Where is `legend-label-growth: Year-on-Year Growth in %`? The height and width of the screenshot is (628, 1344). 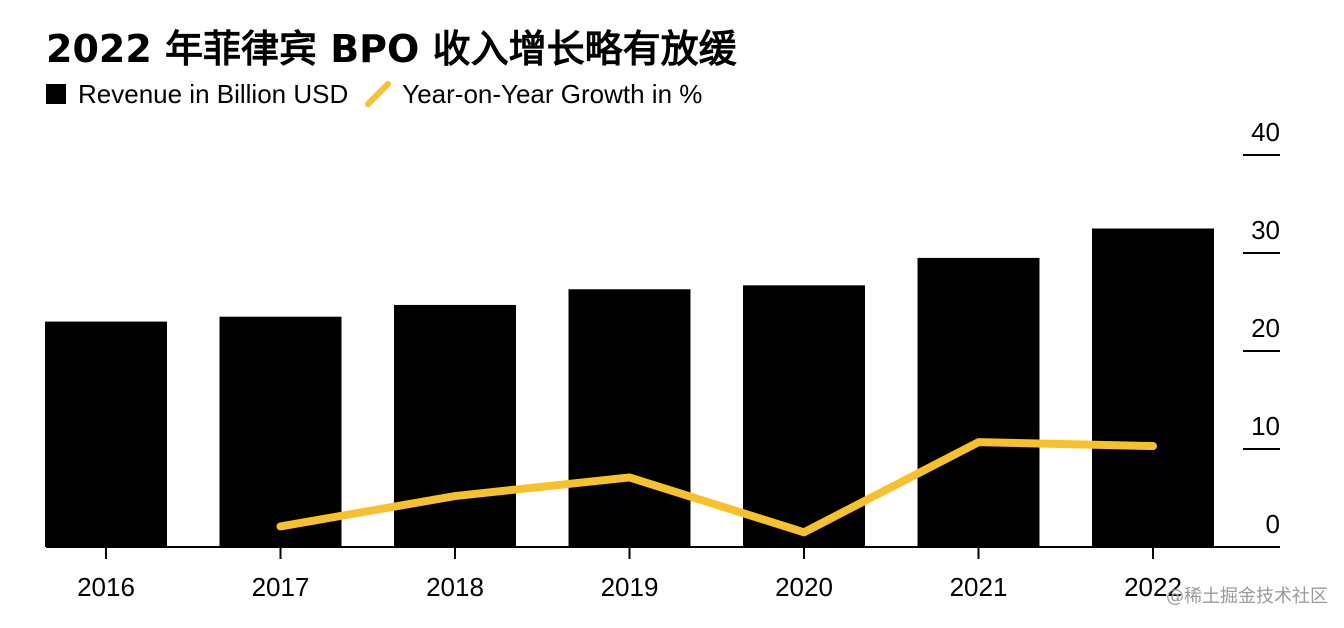
legend-label-growth: Year-on-Year Growth in % is located at coordinates (552, 93).